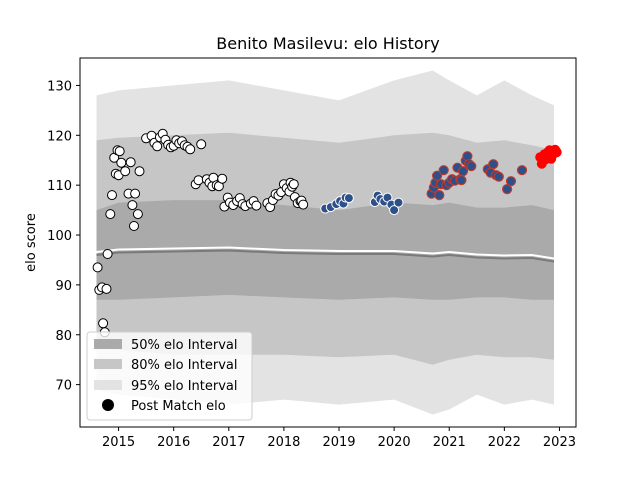 This screenshot has width=640, height=480. Describe the element at coordinates (504, 442) in the screenshot. I see `x-tick-label: 2022` at that location.